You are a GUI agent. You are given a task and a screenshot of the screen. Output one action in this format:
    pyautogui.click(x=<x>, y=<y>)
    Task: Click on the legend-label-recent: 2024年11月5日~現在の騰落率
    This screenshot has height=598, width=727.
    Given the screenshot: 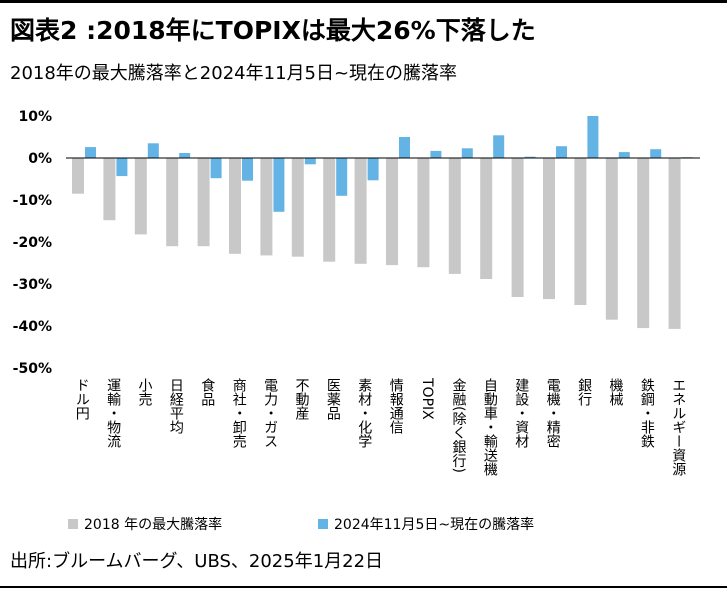 What is the action you would take?
    pyautogui.click(x=434, y=525)
    